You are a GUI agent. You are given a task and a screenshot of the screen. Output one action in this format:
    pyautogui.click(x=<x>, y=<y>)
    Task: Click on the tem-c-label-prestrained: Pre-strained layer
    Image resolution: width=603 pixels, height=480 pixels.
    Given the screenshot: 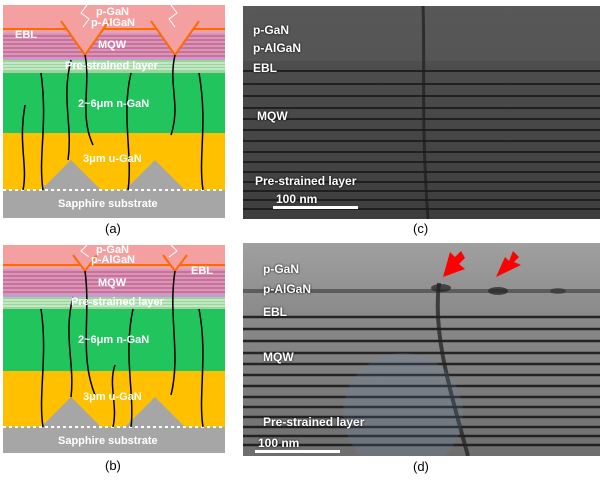 What is the action you would take?
    pyautogui.click(x=306, y=181)
    